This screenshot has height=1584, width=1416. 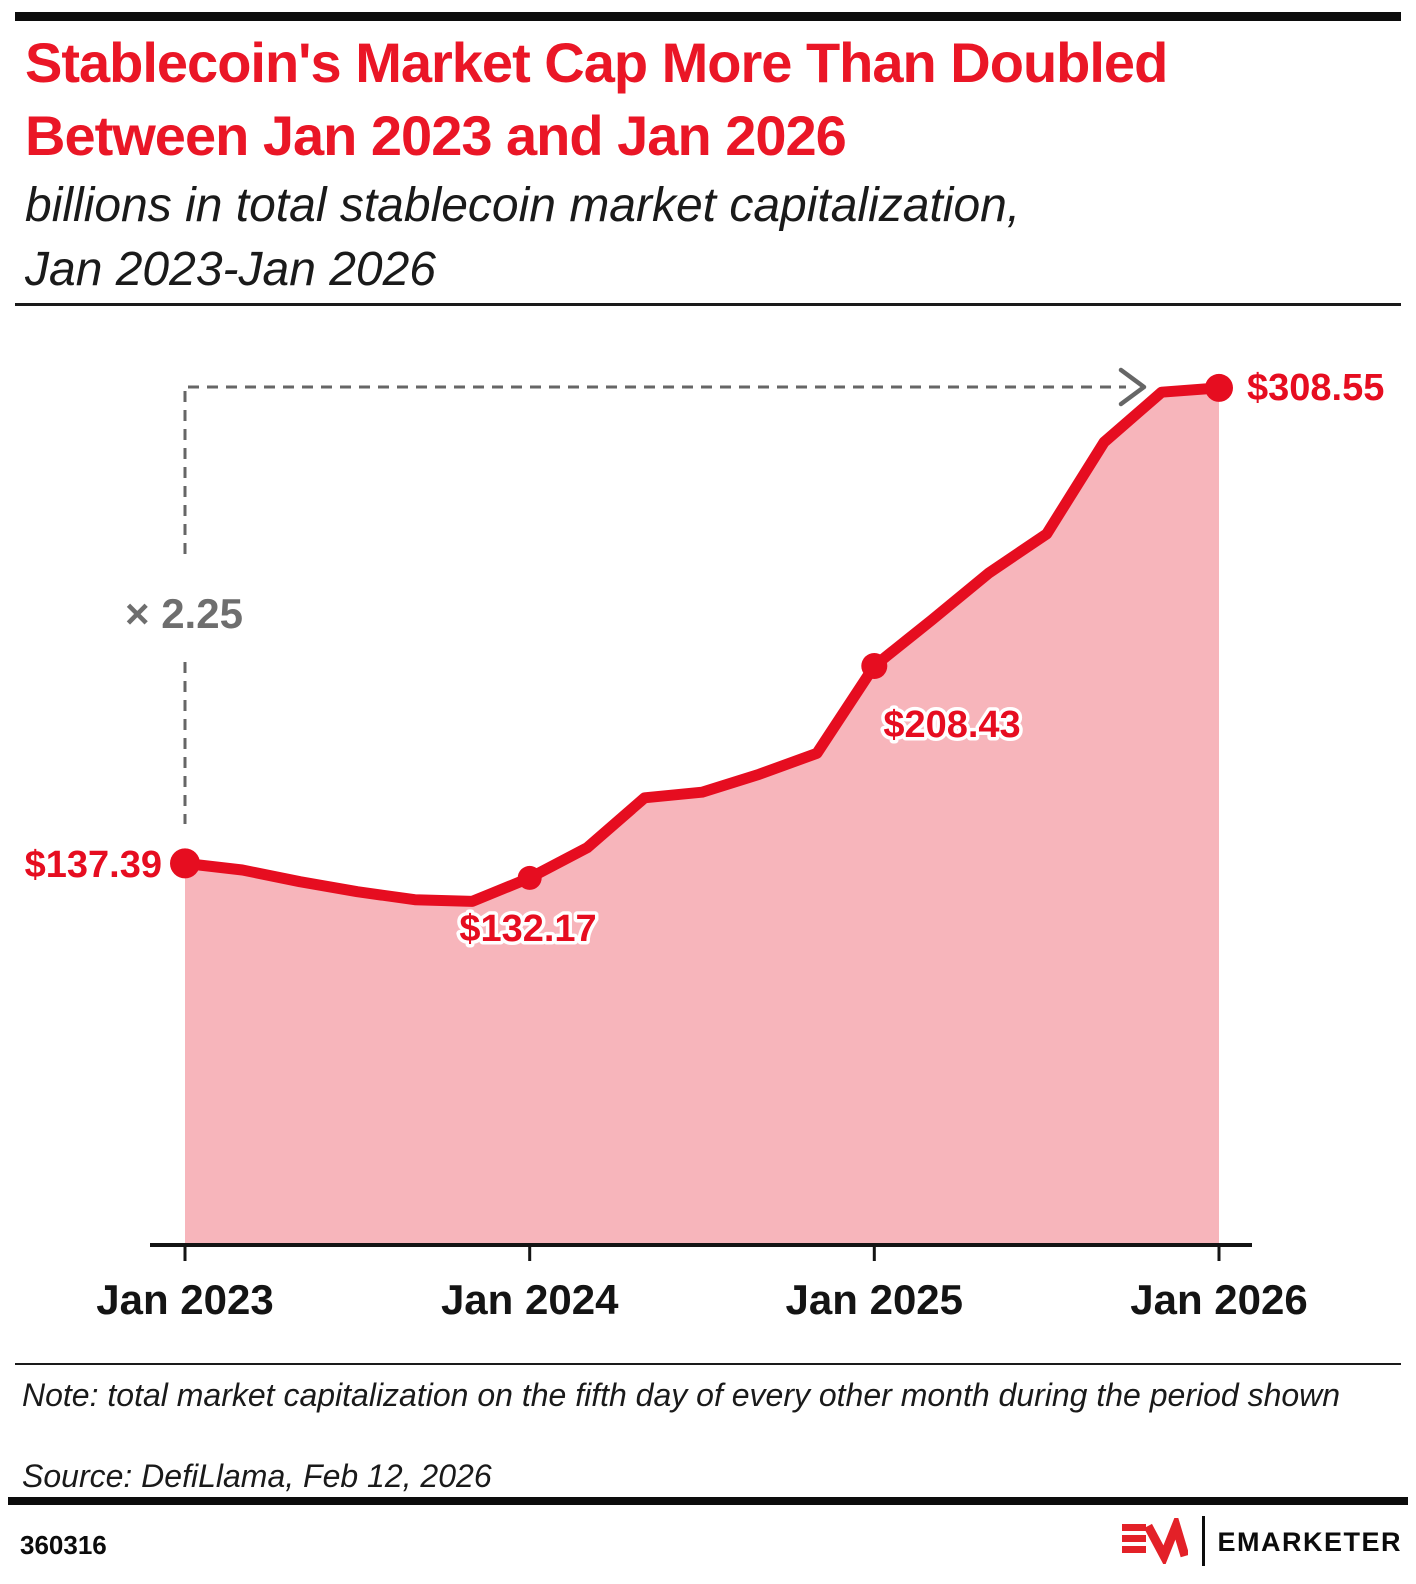 What do you see at coordinates (1132, 387) in the screenshot?
I see `arrowhead-icon` at bounding box center [1132, 387].